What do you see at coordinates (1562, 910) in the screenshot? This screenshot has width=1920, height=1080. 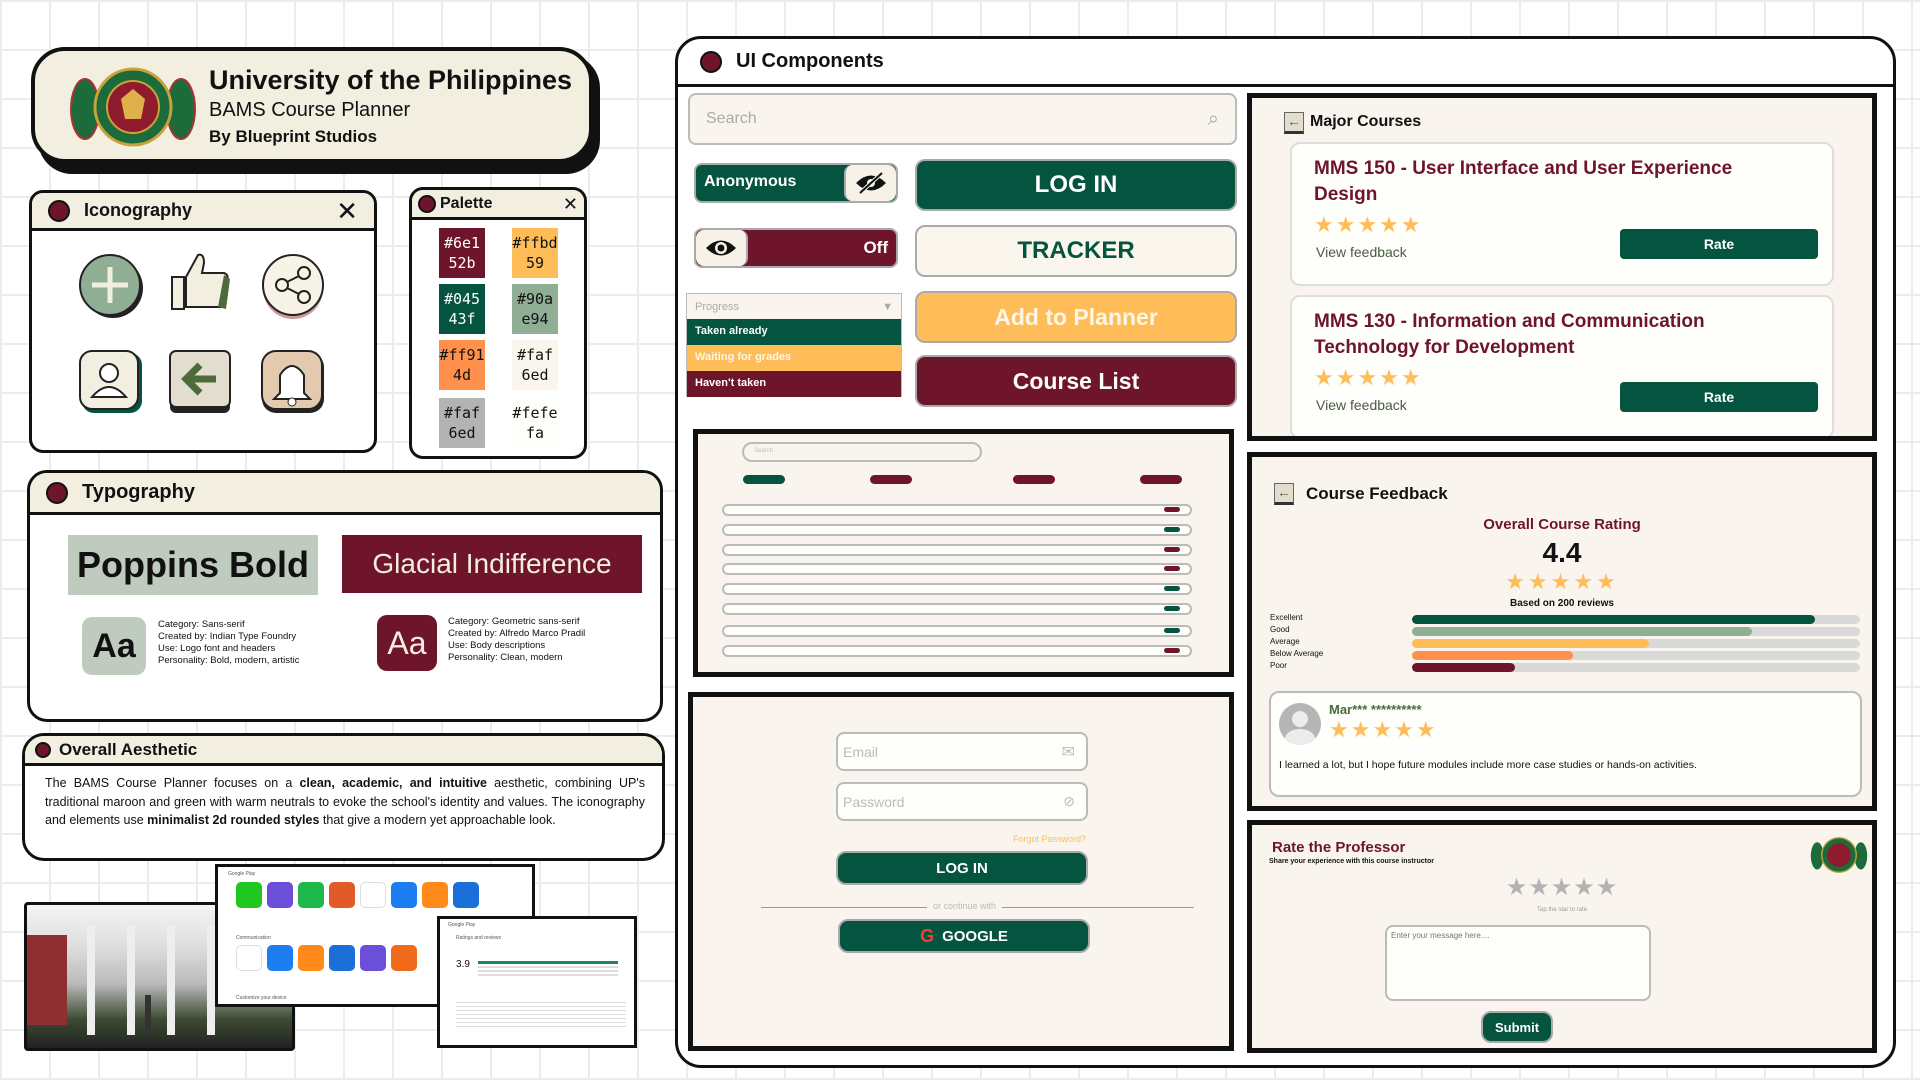 I see `star-hint: Tap the star to rate` at bounding box center [1562, 910].